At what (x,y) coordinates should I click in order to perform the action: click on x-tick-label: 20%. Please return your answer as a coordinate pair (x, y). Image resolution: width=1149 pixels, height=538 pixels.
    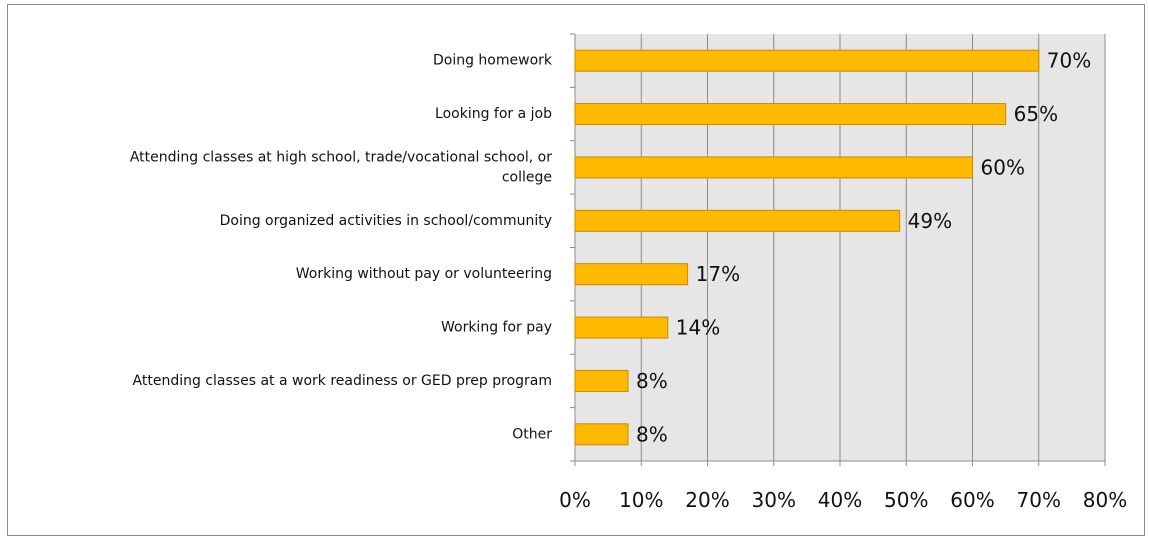
    Looking at the image, I should click on (707, 500).